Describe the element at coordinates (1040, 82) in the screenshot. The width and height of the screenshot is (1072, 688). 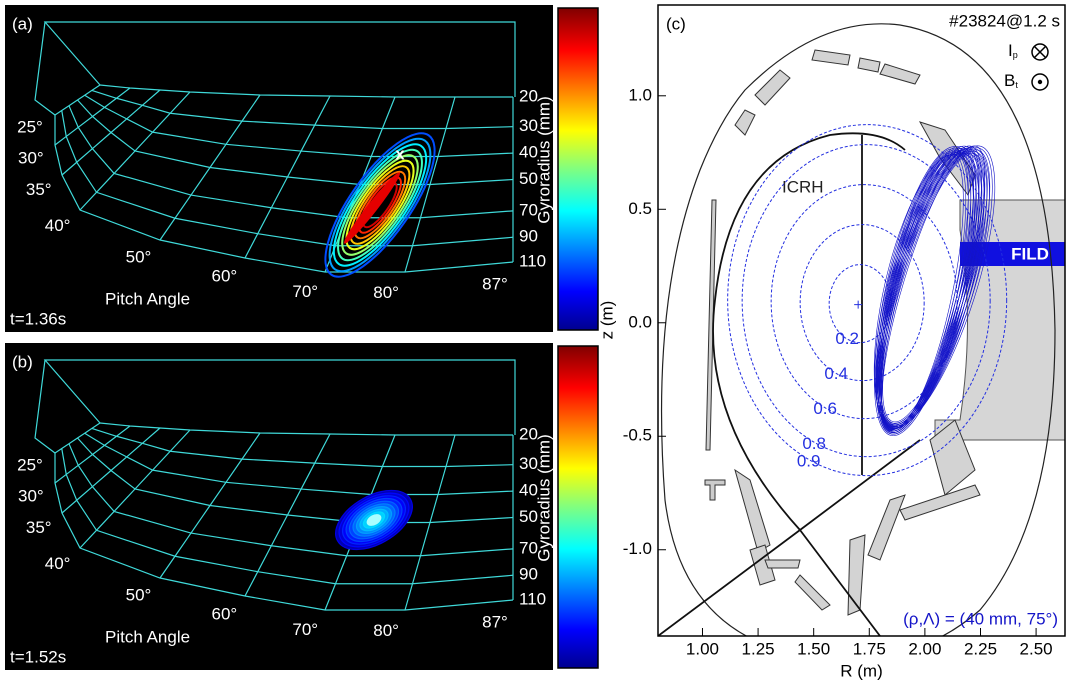
I see `field-dot` at that location.